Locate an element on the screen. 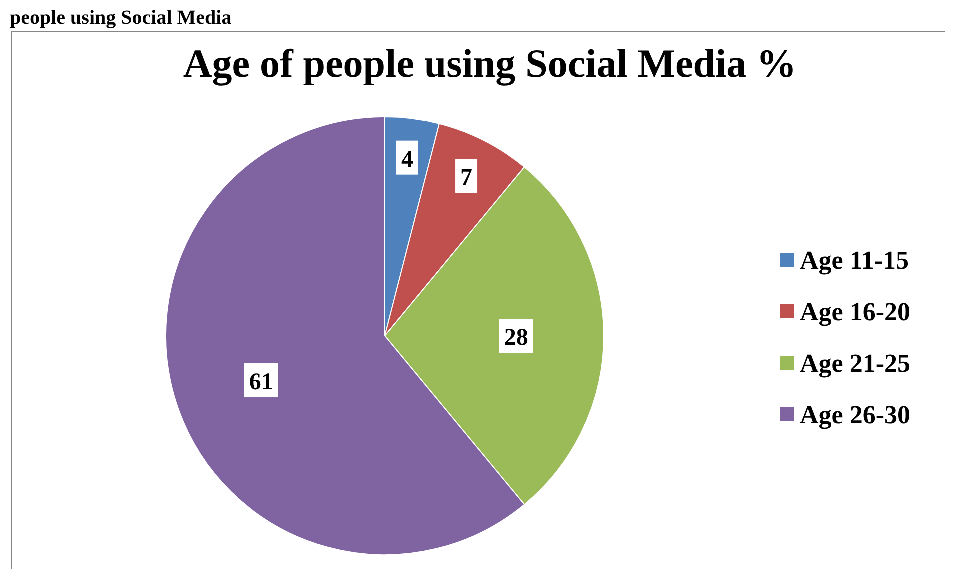  chart-title: Age of people using Social Media % is located at coordinates (490, 63).